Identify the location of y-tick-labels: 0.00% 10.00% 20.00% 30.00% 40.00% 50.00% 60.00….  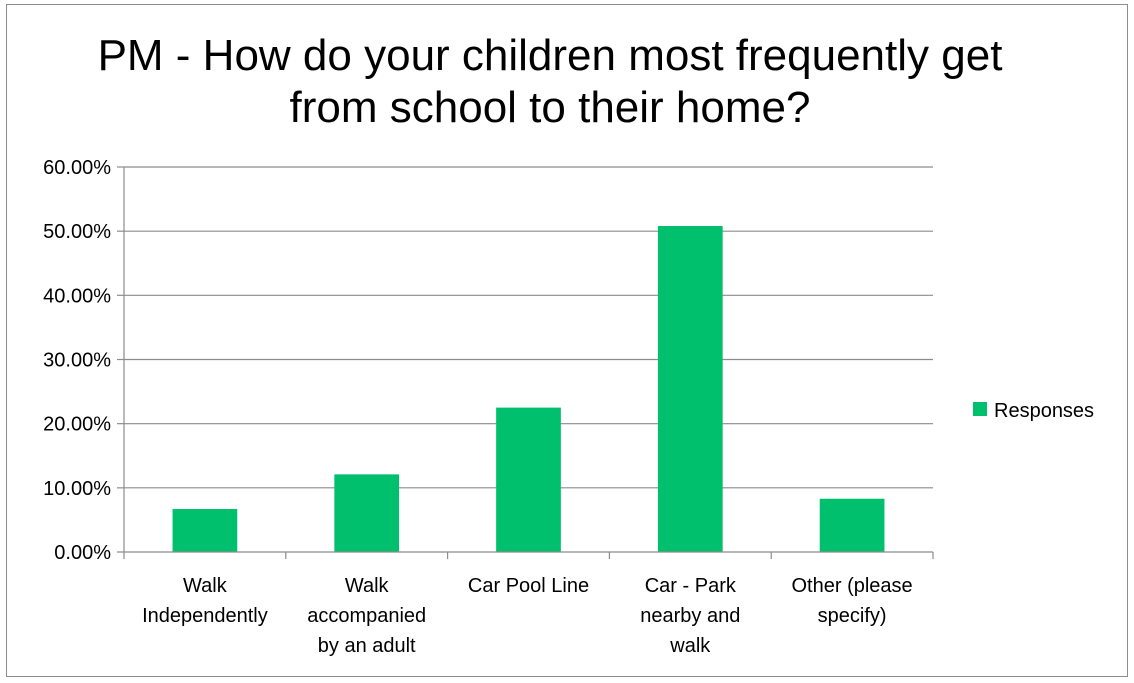
(77, 360).